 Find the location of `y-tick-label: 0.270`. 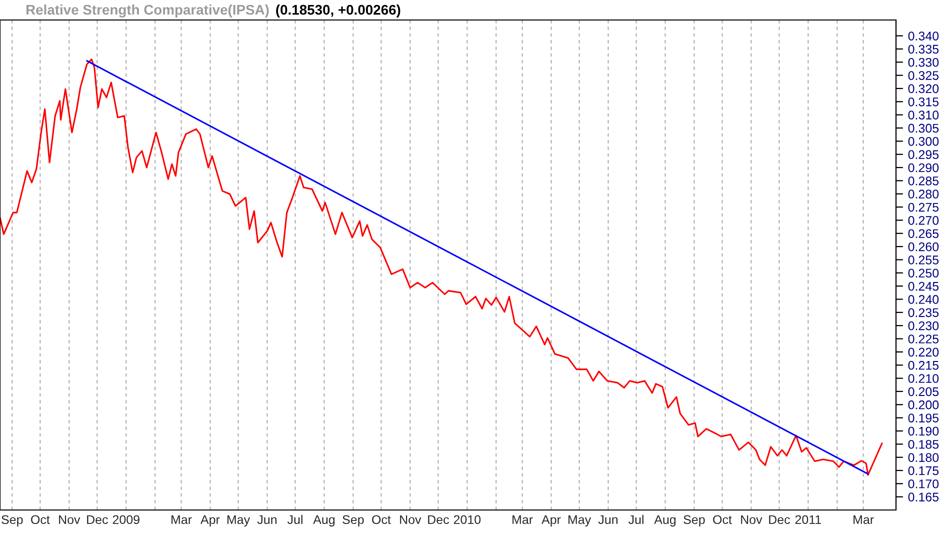

y-tick-label: 0.270 is located at coordinates (923, 220).